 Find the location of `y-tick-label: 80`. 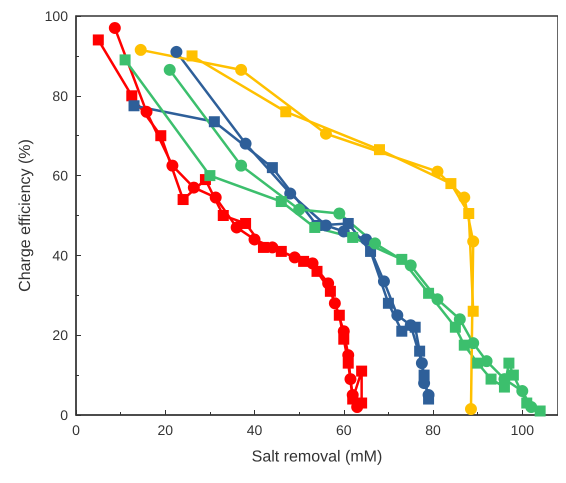

y-tick-label: 80 is located at coordinates (60, 96).